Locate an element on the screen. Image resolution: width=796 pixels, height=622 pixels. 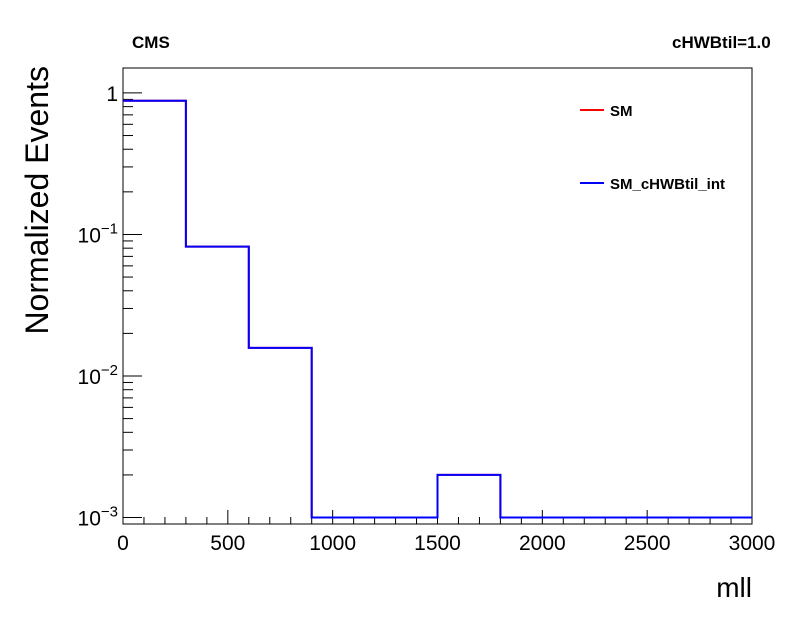
experiment-label: CMS is located at coordinates (151, 42).